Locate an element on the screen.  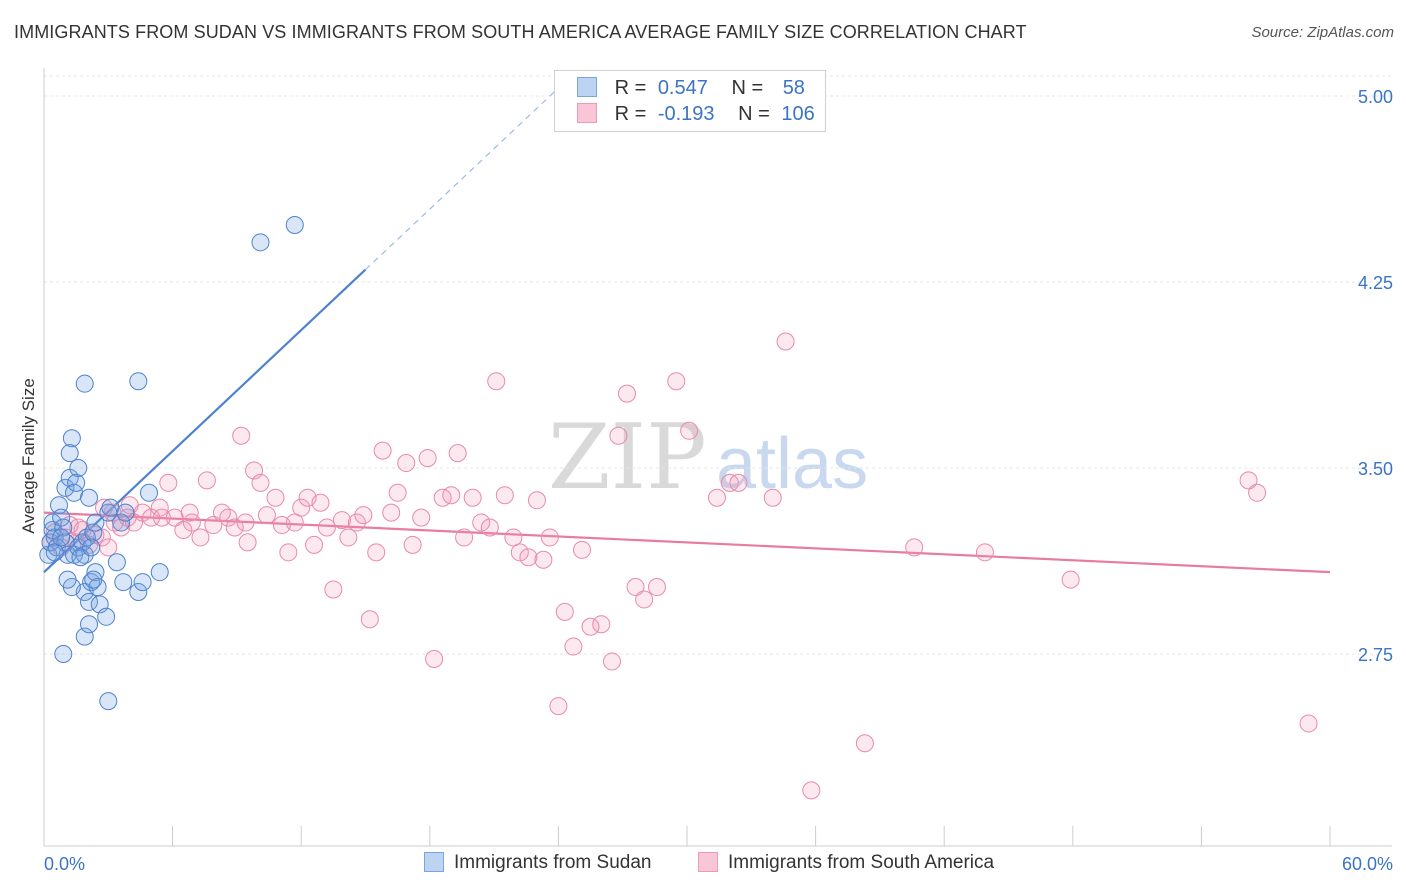
trend-line-solid is located at coordinates (205, 420).